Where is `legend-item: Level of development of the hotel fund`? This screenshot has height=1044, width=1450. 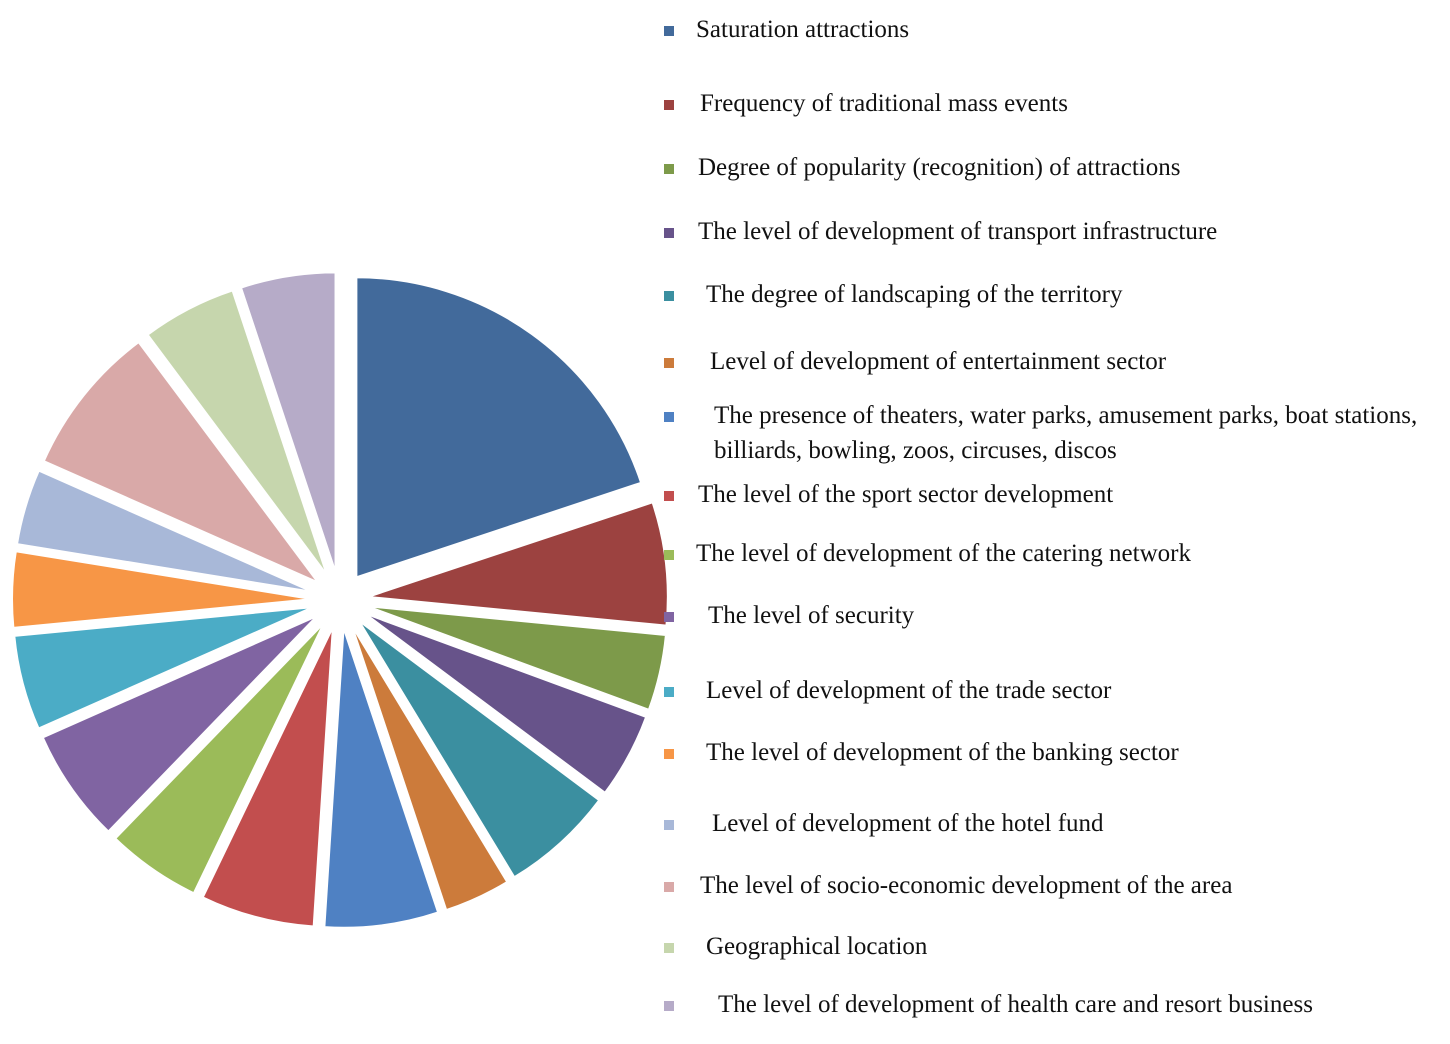
legend-item: Level of development of the hotel fund is located at coordinates (1054, 823).